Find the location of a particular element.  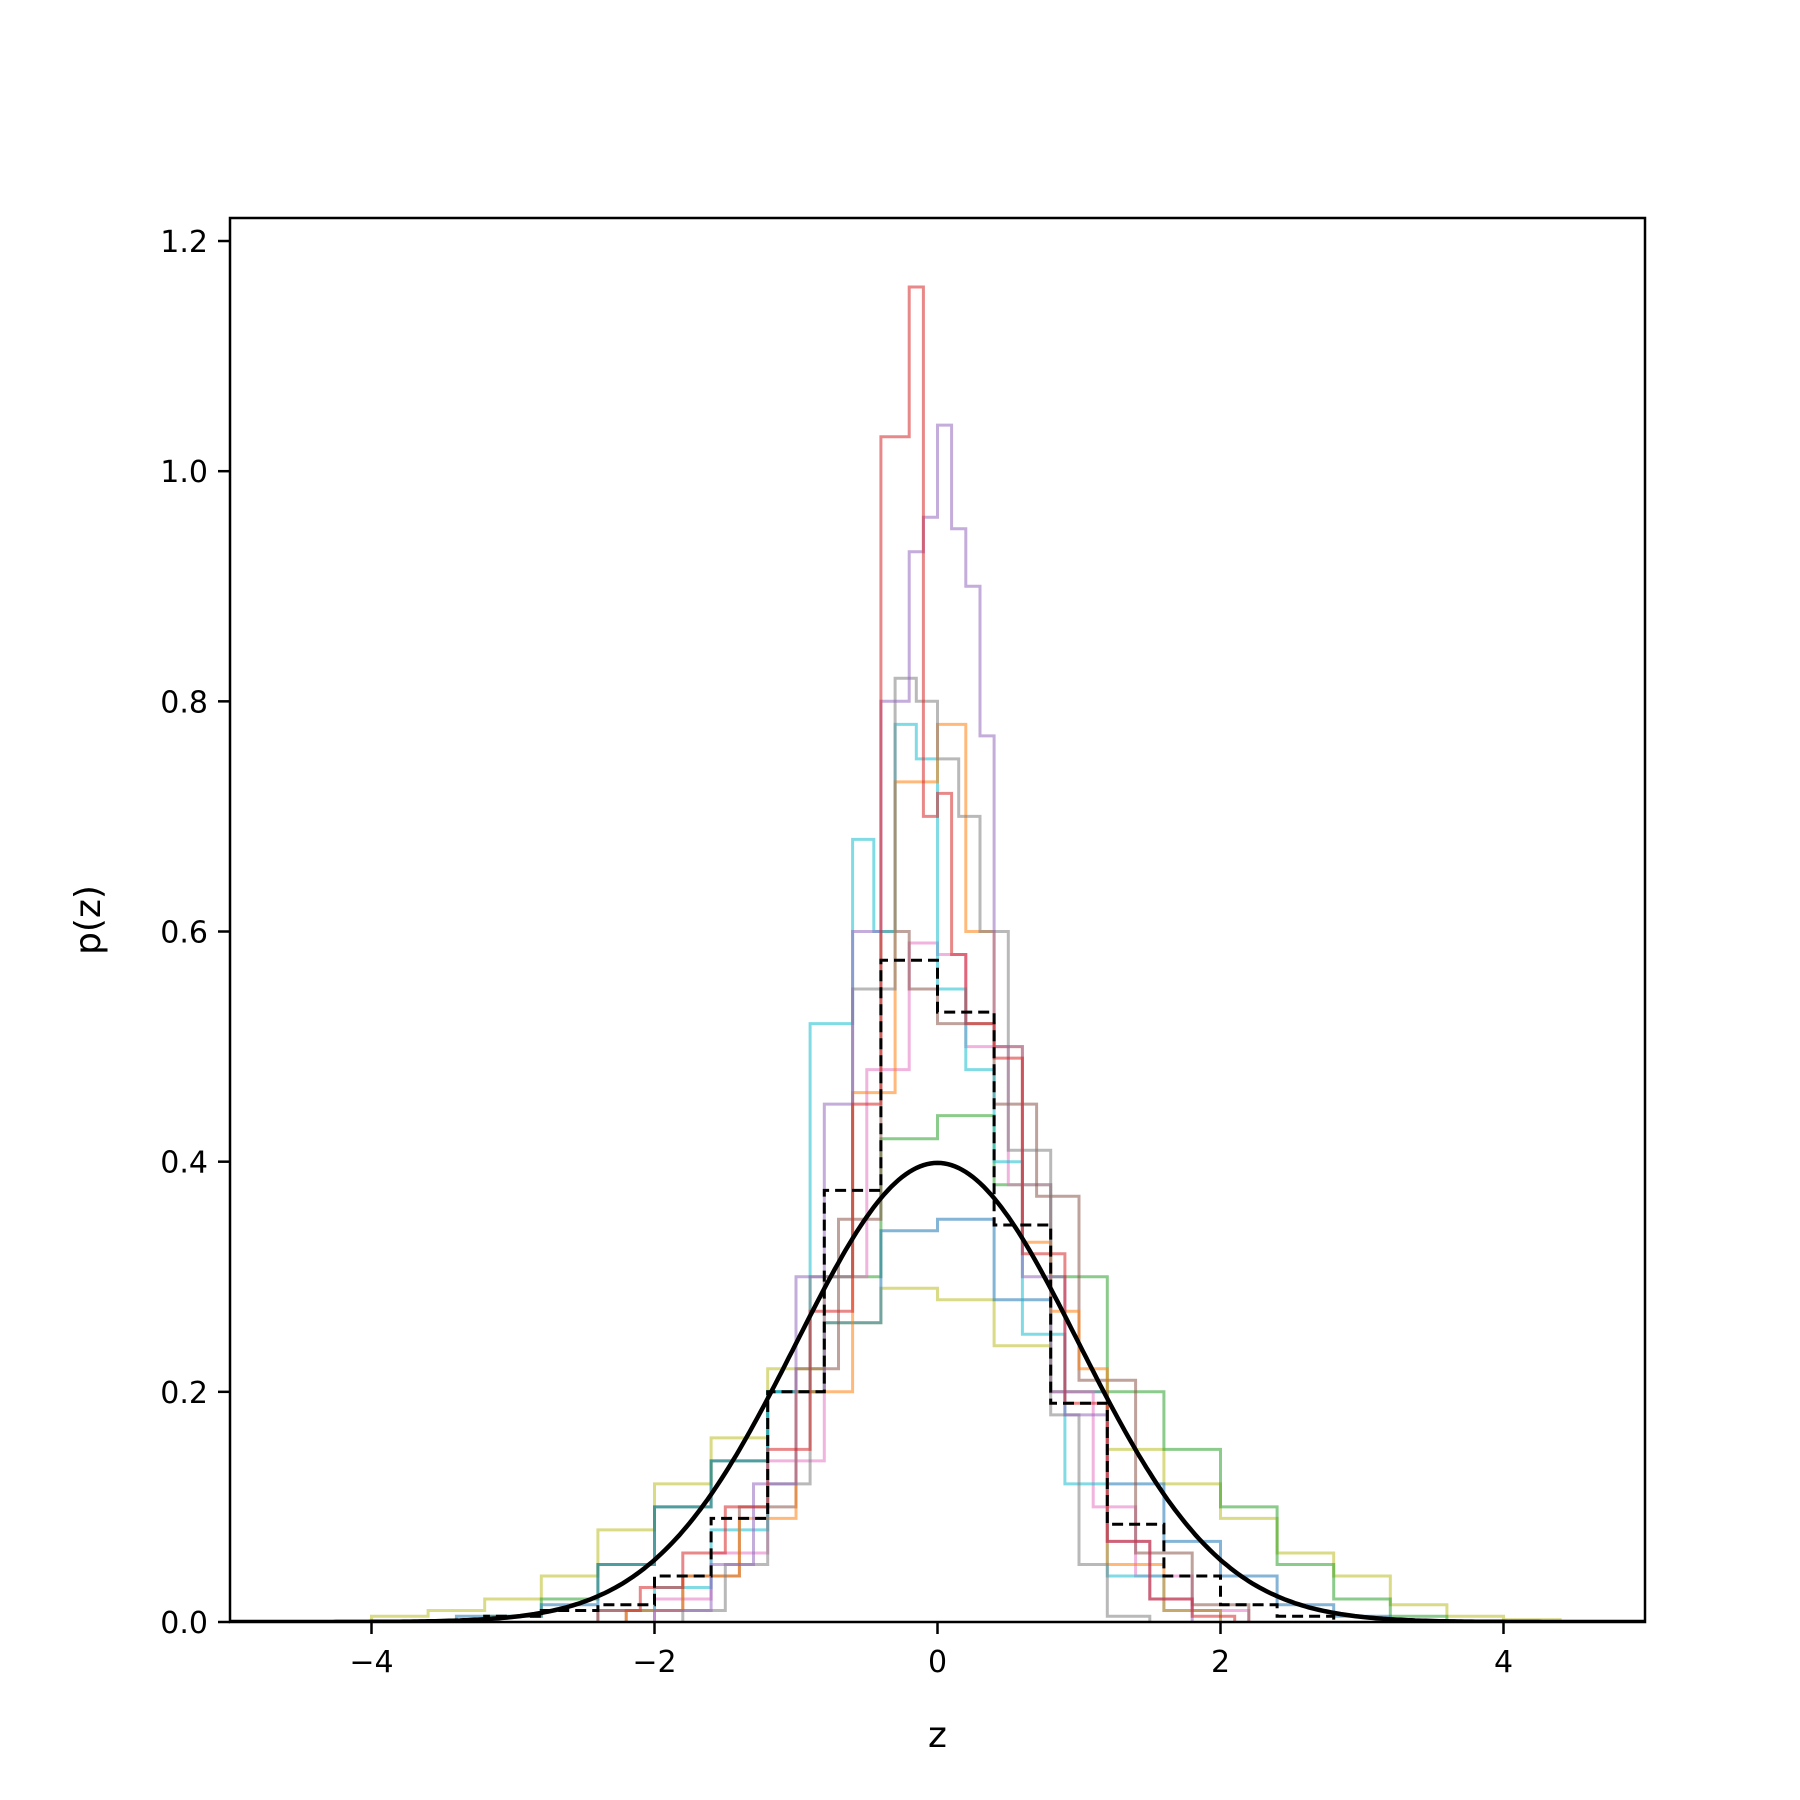

y-tick-label: 0.2 is located at coordinates (184, 1393).